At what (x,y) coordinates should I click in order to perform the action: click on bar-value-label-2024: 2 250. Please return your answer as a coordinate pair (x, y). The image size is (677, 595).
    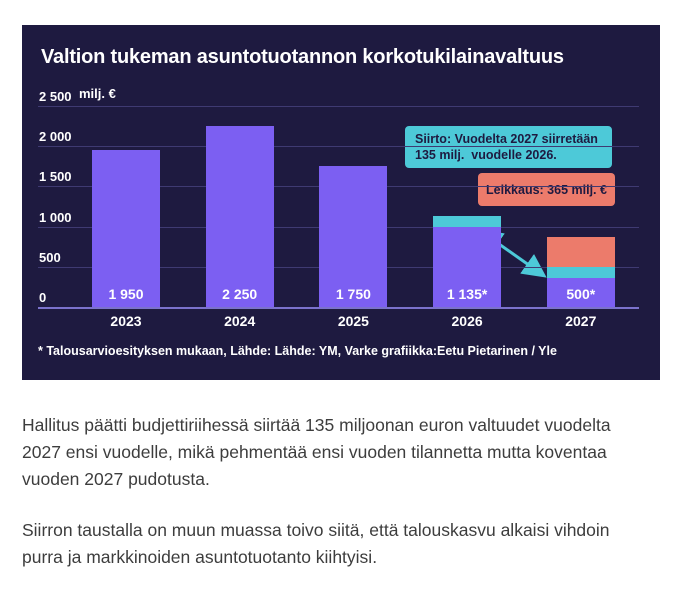
    Looking at the image, I should click on (240, 294).